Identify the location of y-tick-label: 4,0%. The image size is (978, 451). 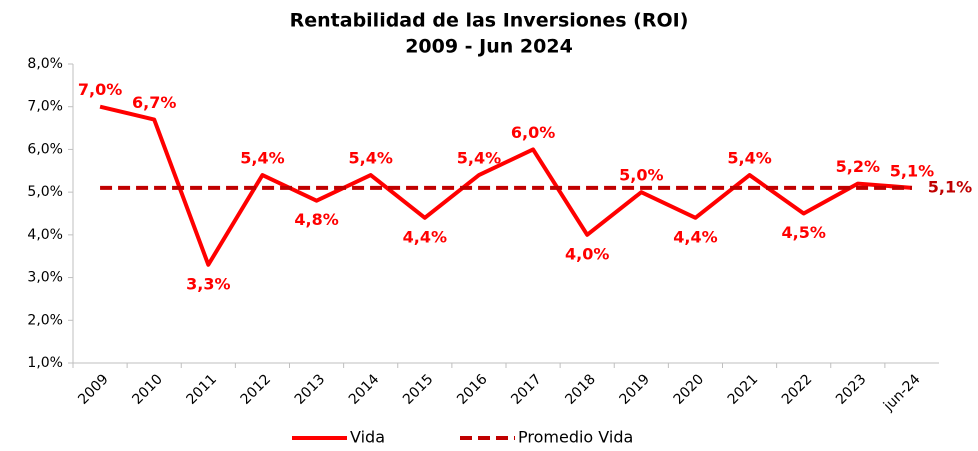
(45, 235).